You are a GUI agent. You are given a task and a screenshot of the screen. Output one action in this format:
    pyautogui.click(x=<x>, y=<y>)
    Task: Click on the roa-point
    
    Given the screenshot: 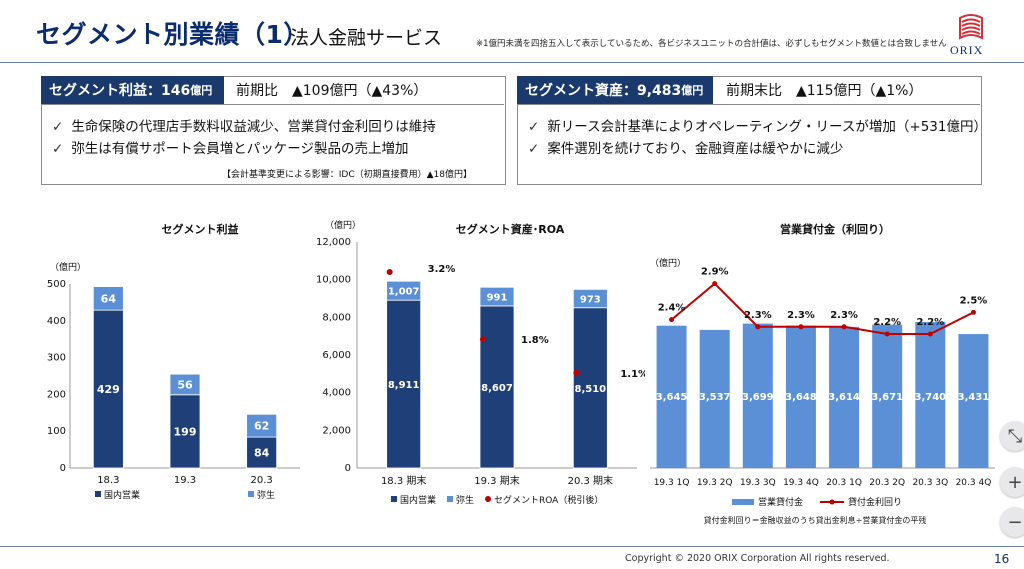 What is the action you would take?
    pyautogui.click(x=389, y=272)
    